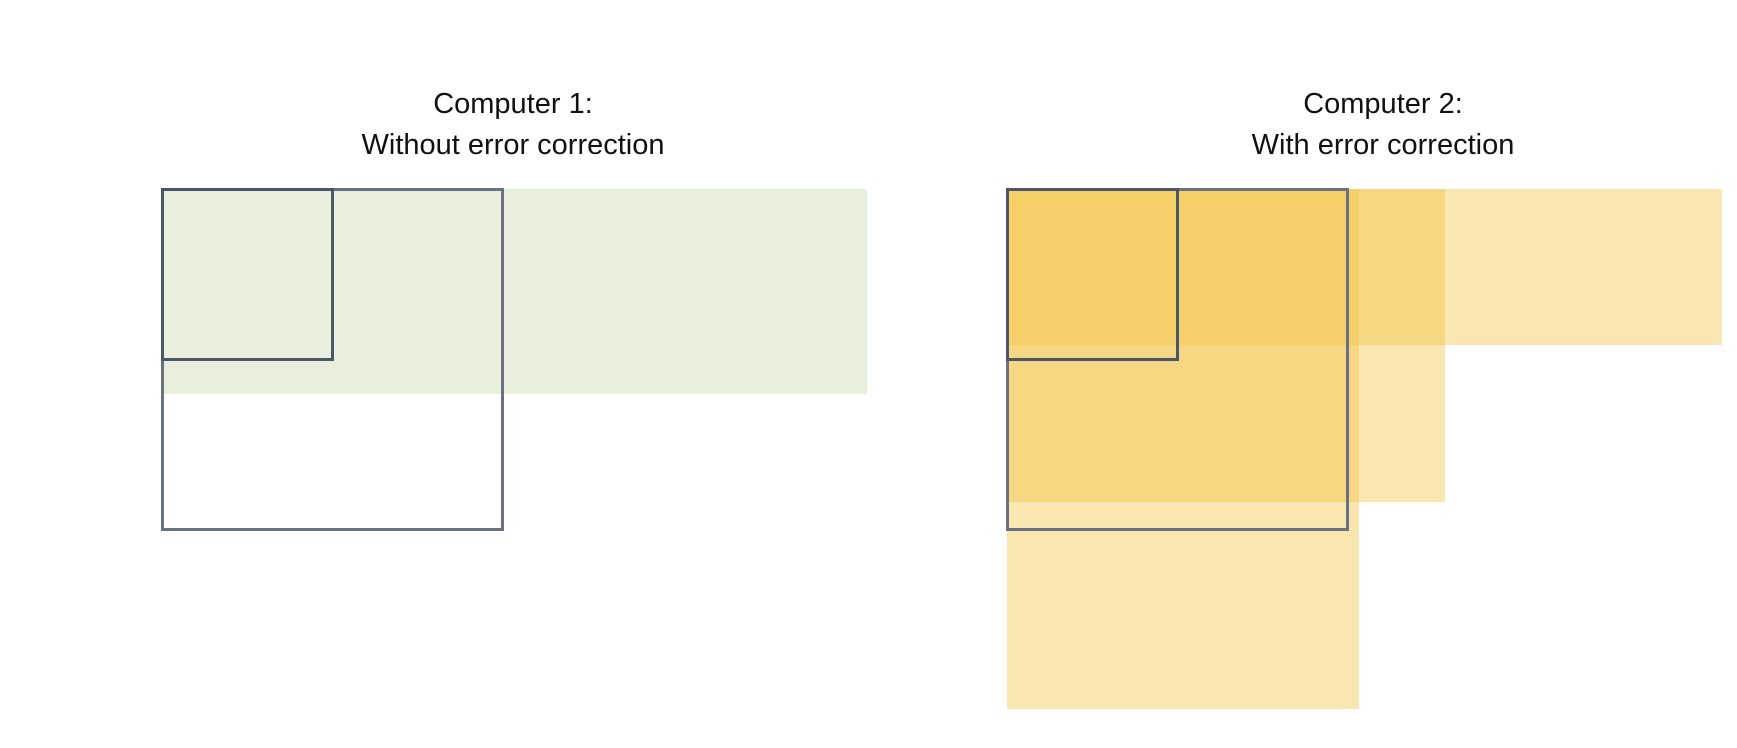  What do you see at coordinates (513, 145) in the screenshot?
I see `panel-1-title-line-2: Without error correction` at bounding box center [513, 145].